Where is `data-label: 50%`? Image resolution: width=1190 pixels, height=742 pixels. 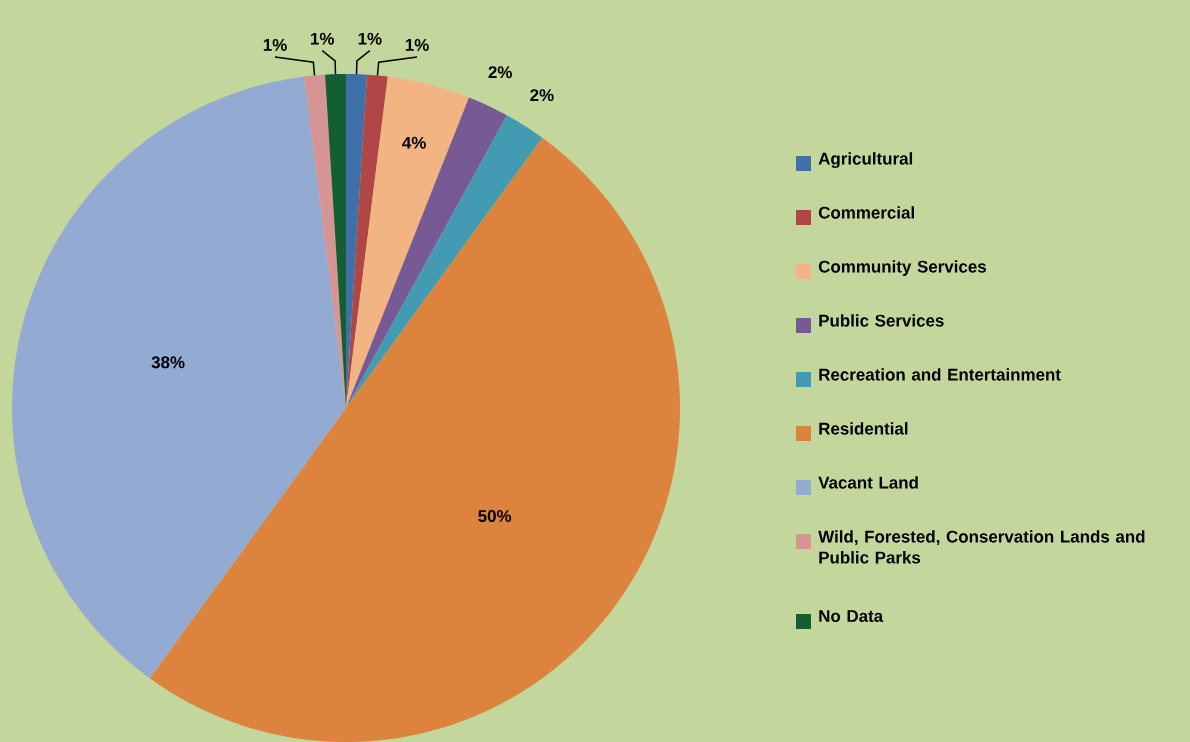
data-label: 50% is located at coordinates (495, 515).